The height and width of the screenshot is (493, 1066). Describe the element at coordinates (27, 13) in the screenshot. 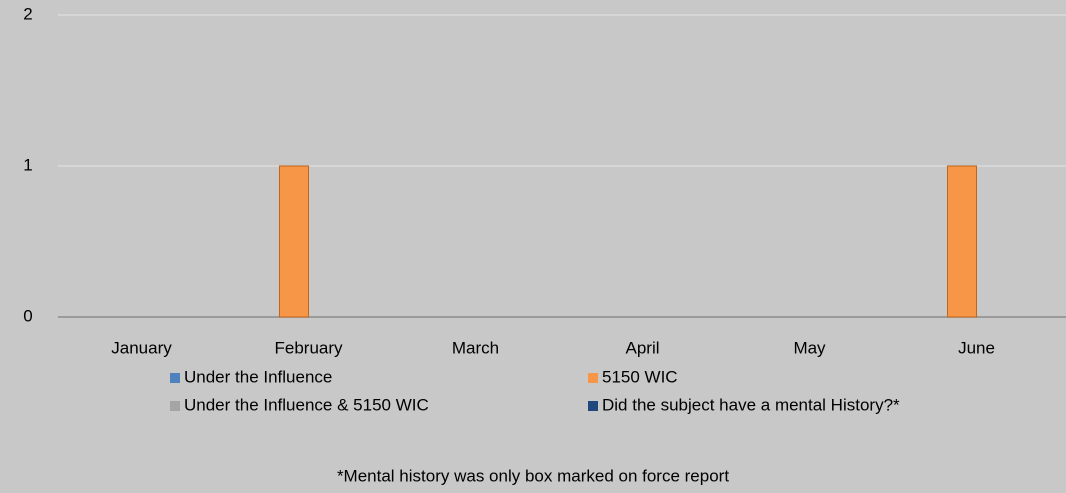

I see `y-tick-label: 2` at that location.